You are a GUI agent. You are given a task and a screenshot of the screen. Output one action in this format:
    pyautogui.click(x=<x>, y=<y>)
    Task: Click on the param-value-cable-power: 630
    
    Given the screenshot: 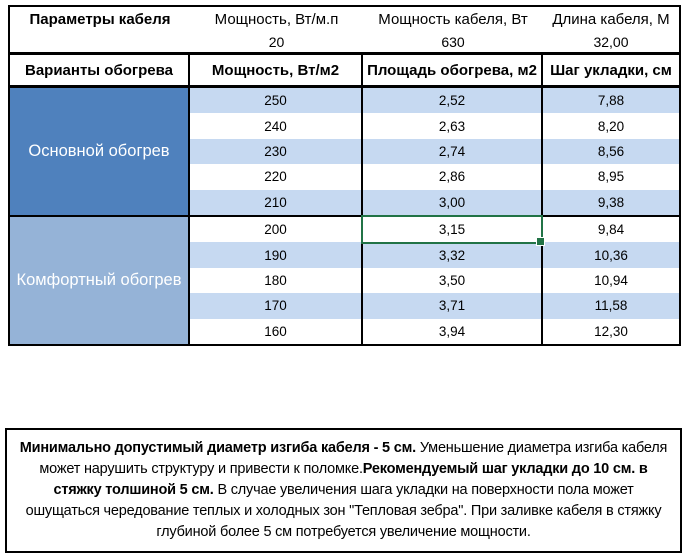 What is the action you would take?
    pyautogui.click(x=453, y=42)
    